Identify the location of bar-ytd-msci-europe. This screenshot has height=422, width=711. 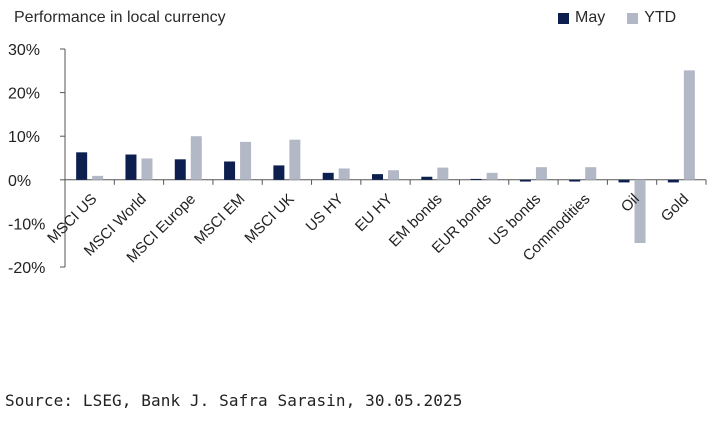
(196, 158).